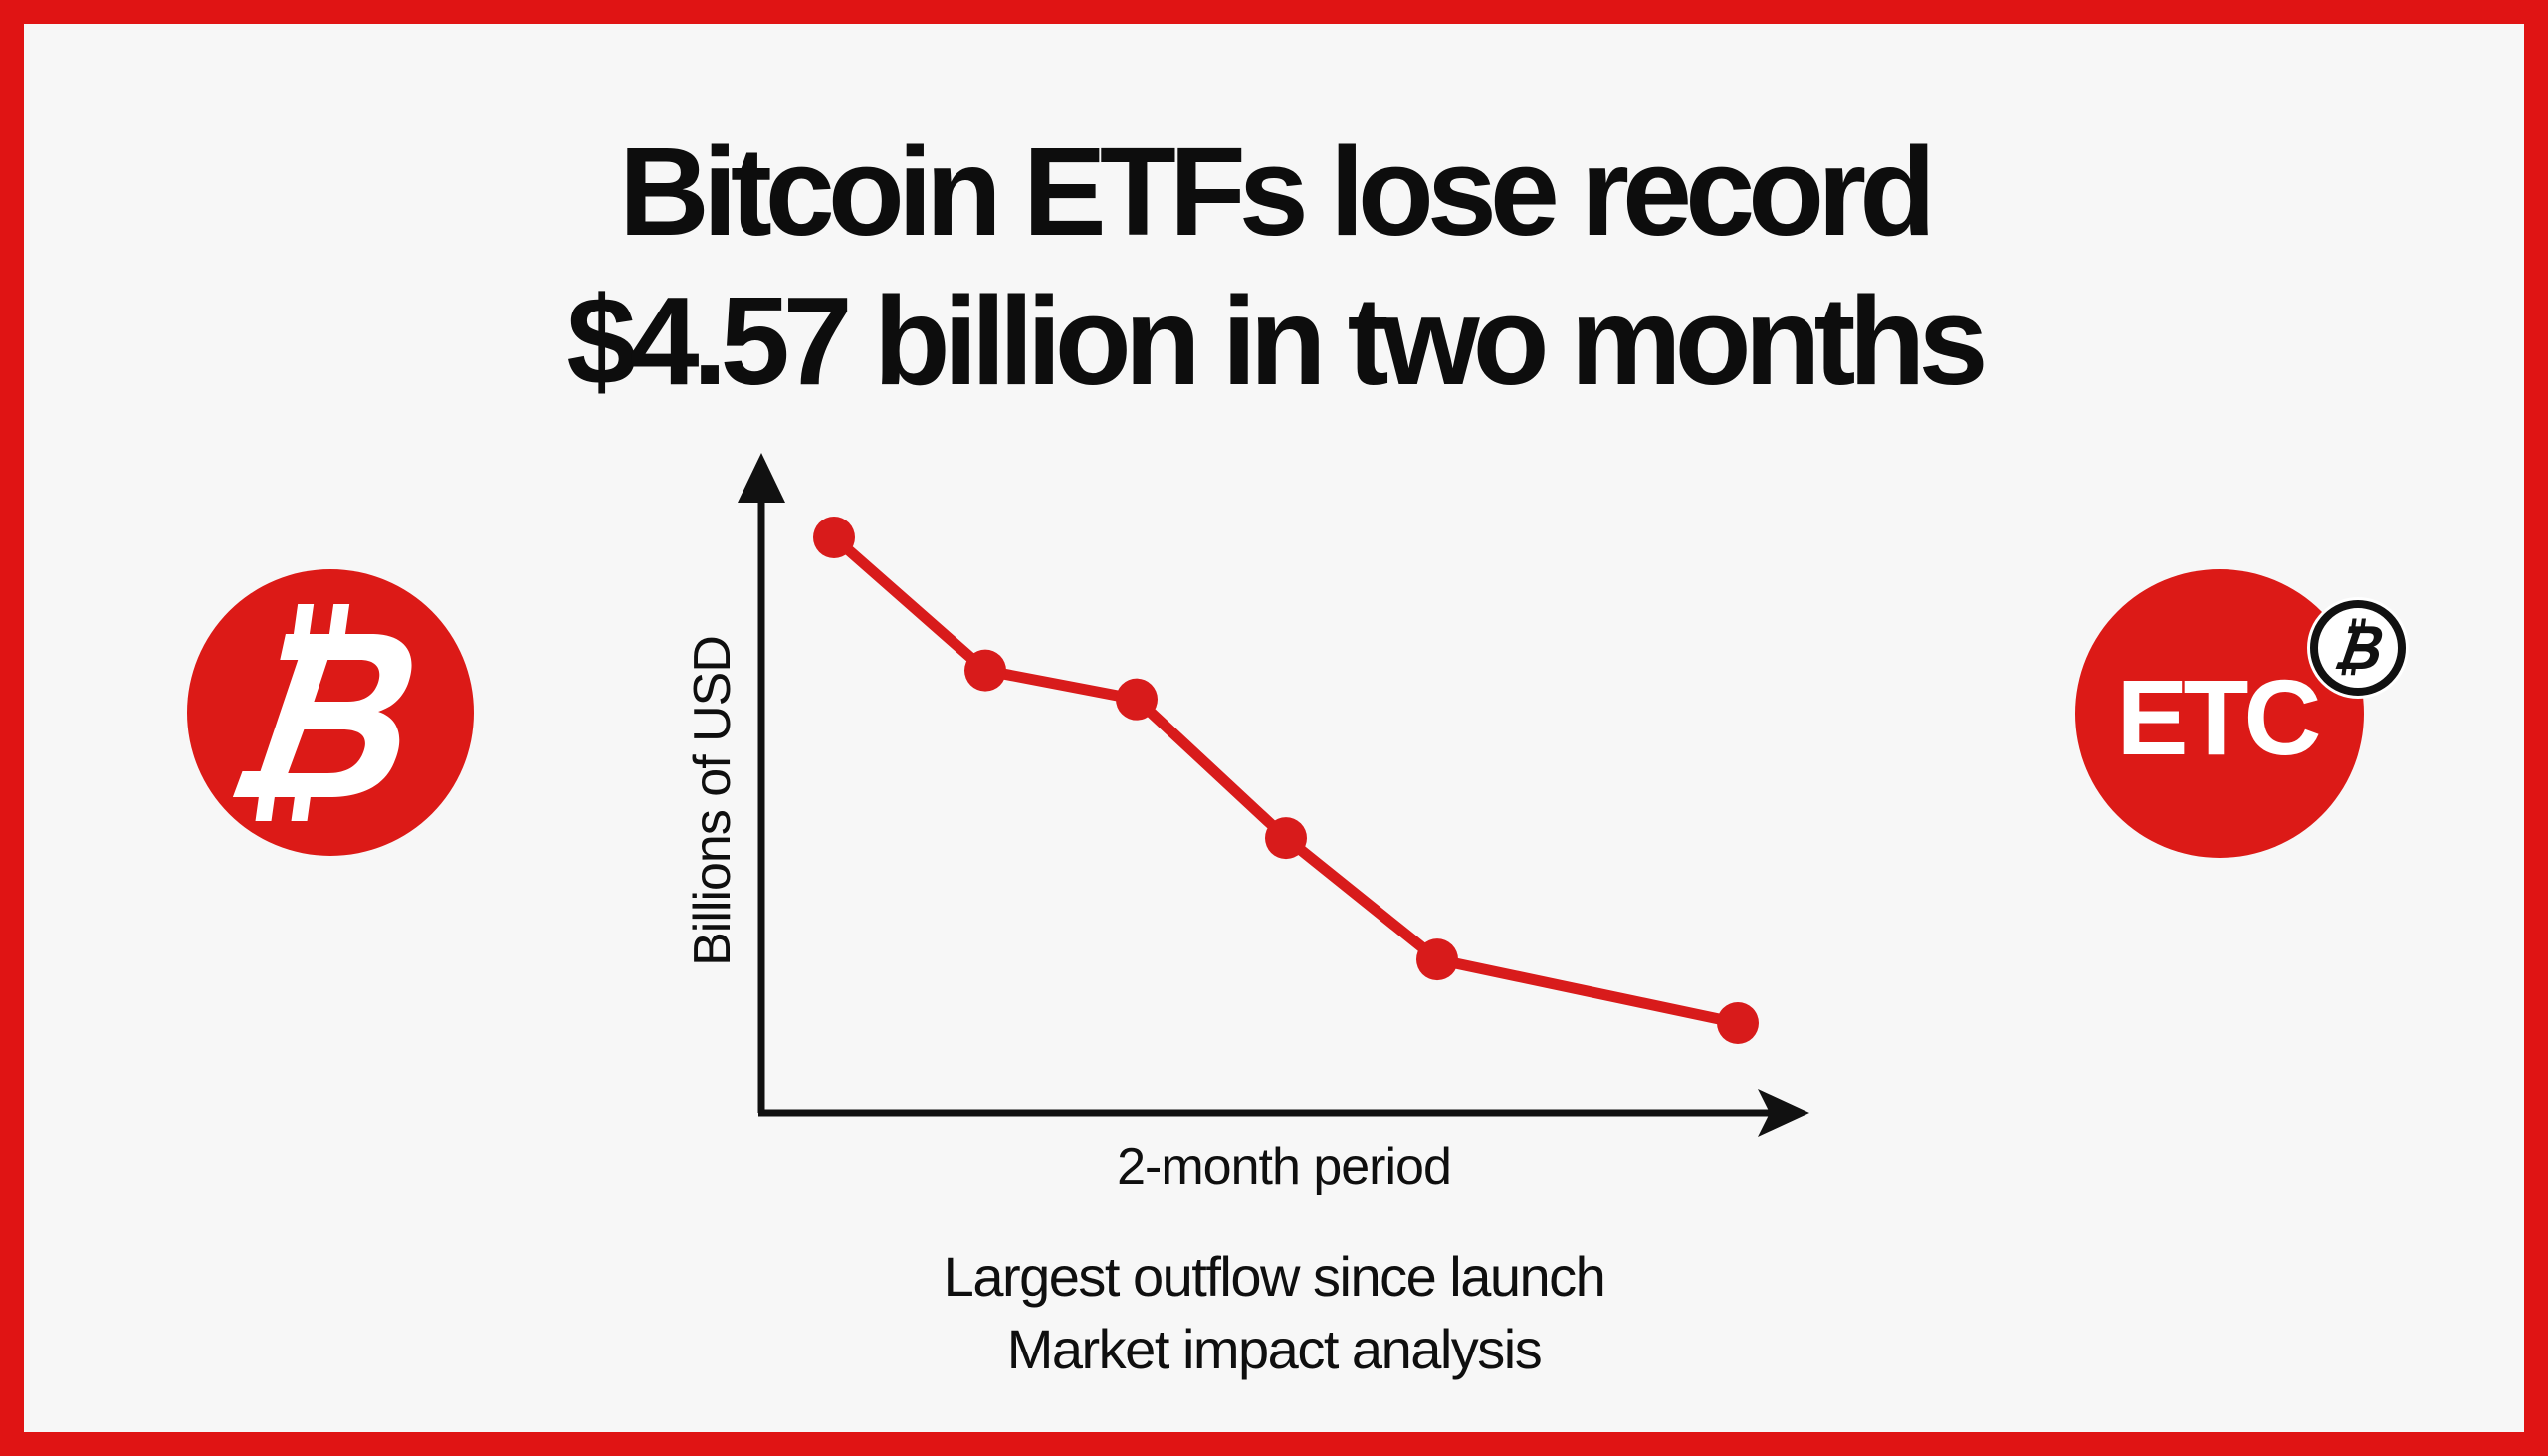 The image size is (2548, 1456). Describe the element at coordinates (761, 478) in the screenshot. I see `y-axis-arrow-icon` at that location.